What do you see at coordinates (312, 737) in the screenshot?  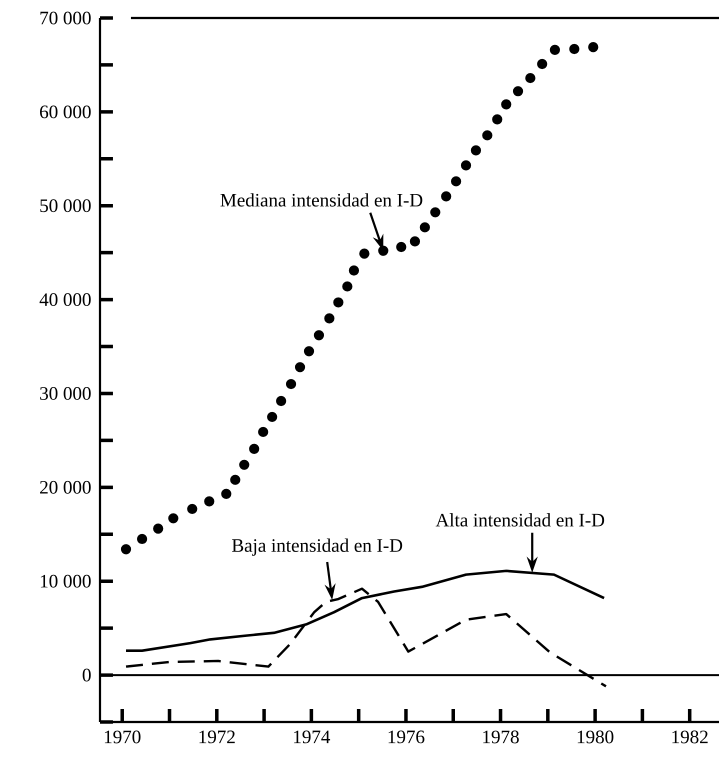 I see `x-tick-label: 1974` at bounding box center [312, 737].